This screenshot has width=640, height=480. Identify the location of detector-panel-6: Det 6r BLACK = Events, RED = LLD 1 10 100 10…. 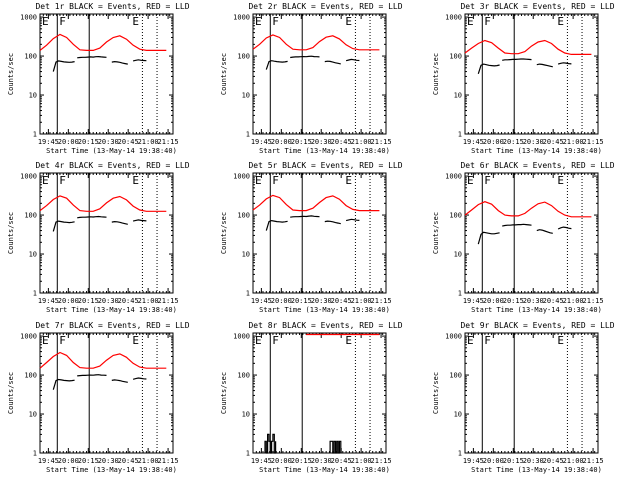
(523, 237).